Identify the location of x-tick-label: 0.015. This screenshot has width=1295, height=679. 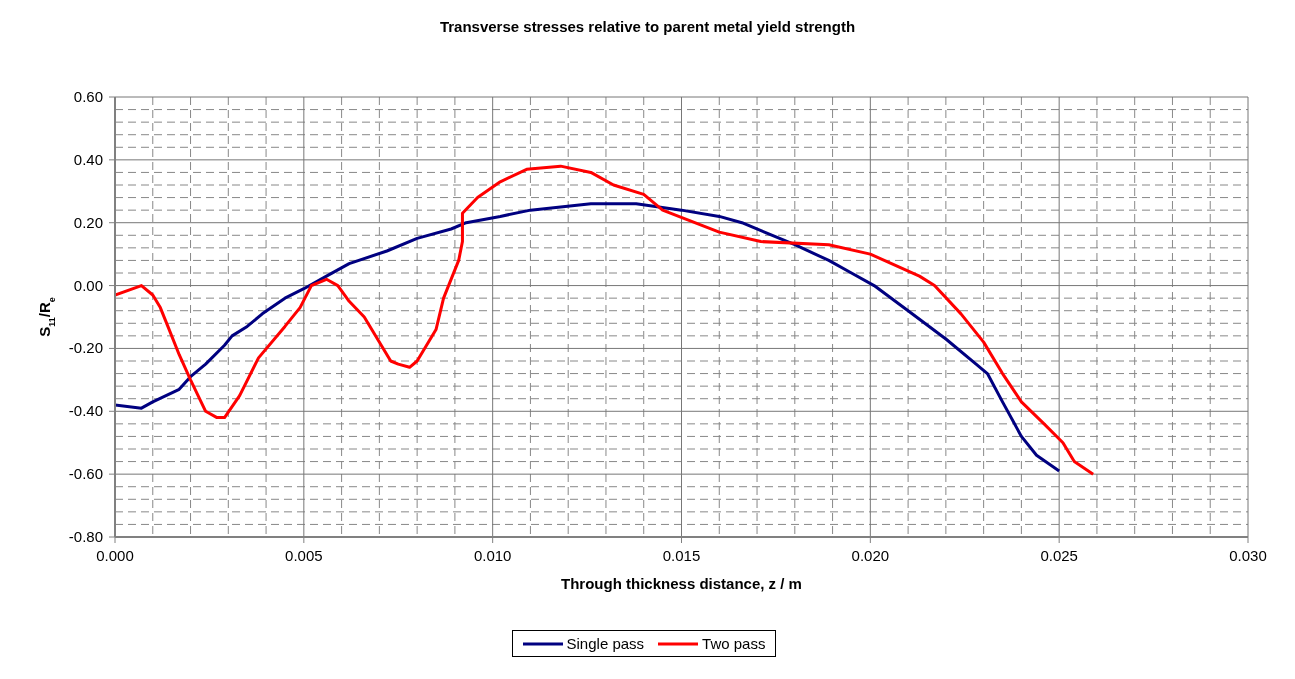
(681, 555).